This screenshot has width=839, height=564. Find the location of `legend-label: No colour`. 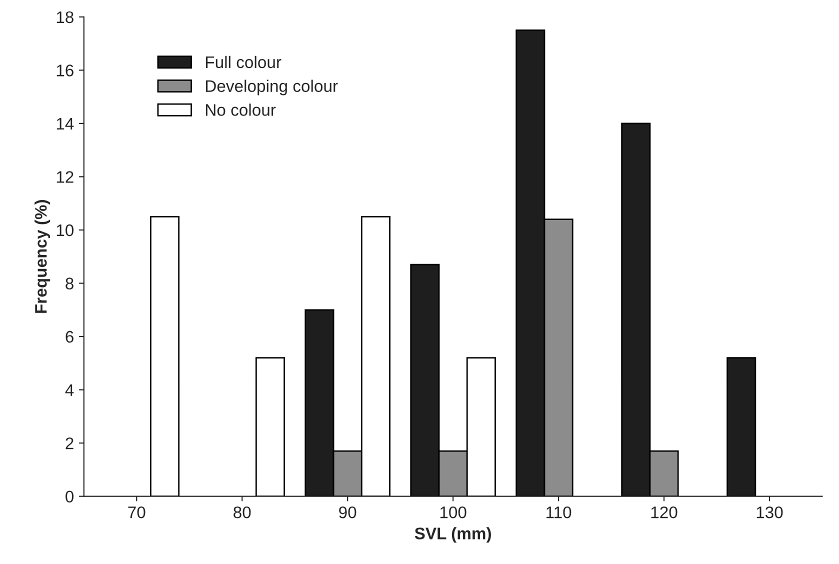

legend-label: No colour is located at coordinates (241, 110).